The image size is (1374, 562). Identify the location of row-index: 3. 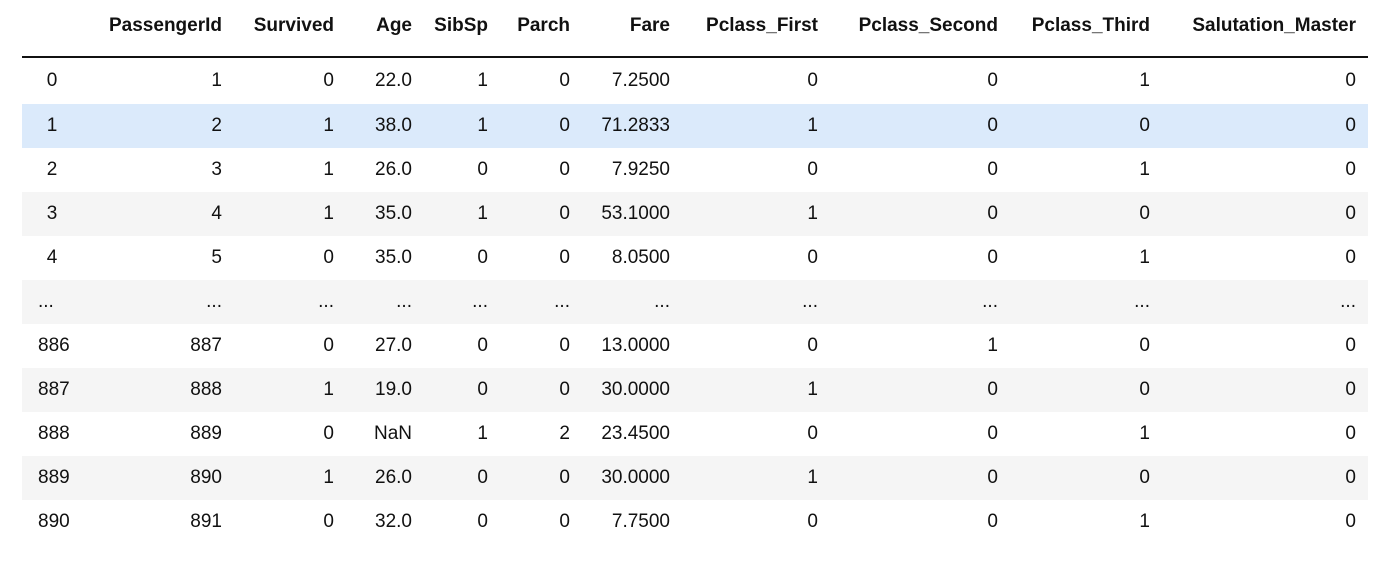
(52, 214).